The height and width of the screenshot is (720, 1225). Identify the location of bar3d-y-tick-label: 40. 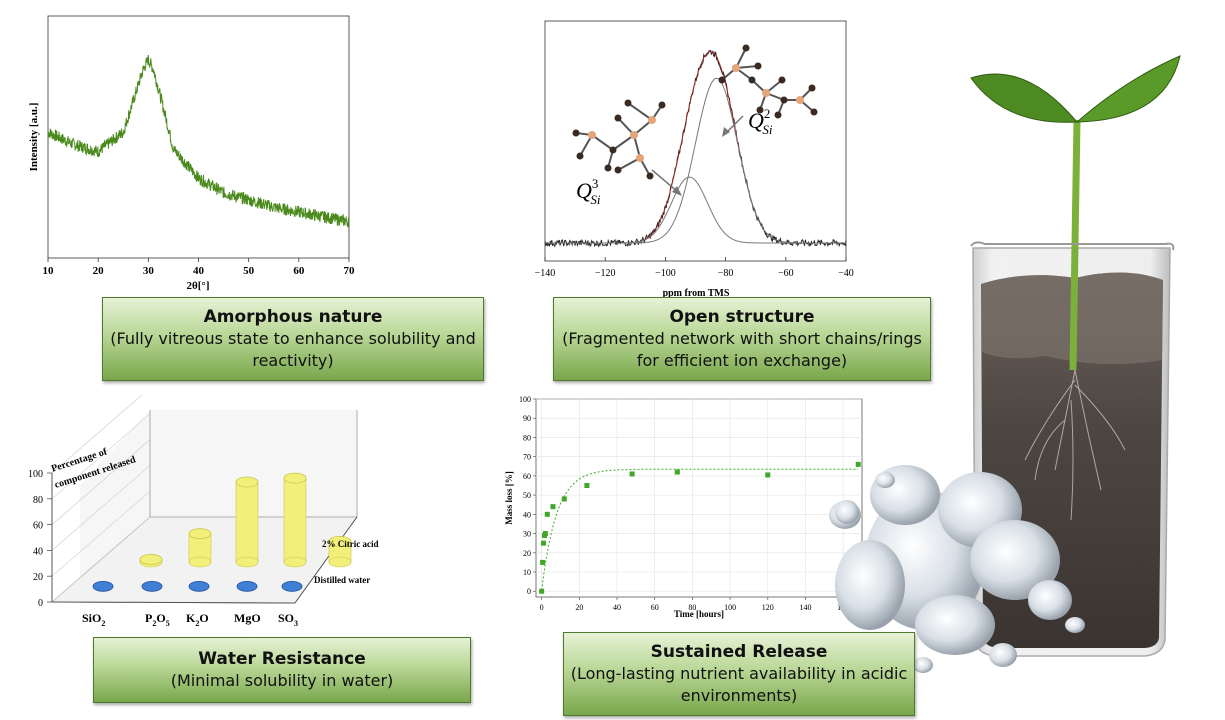
(38, 551).